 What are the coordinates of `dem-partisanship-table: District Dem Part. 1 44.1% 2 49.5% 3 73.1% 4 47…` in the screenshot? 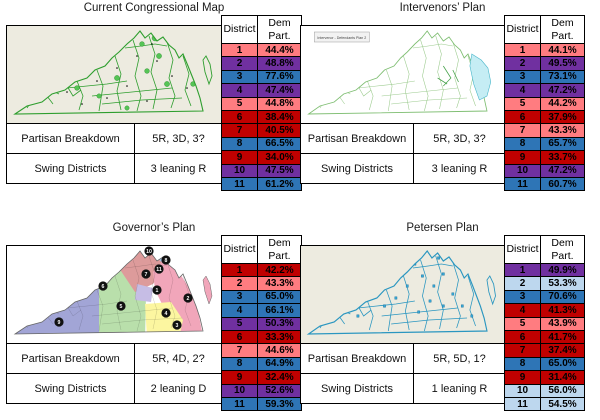 It's located at (544, 103).